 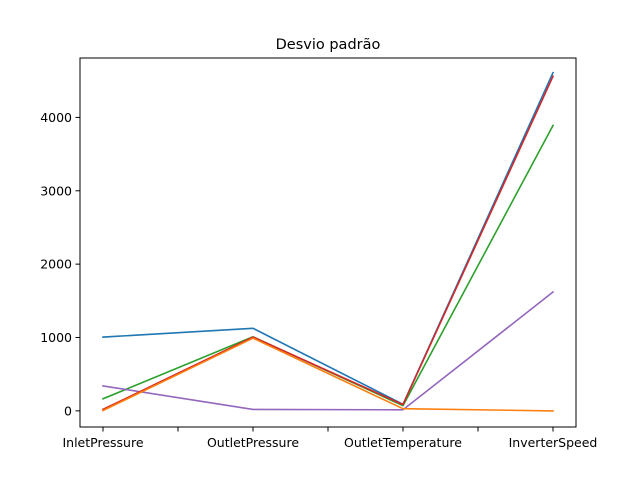 I want to click on y-tick-label: 0, so click(x=68, y=410).